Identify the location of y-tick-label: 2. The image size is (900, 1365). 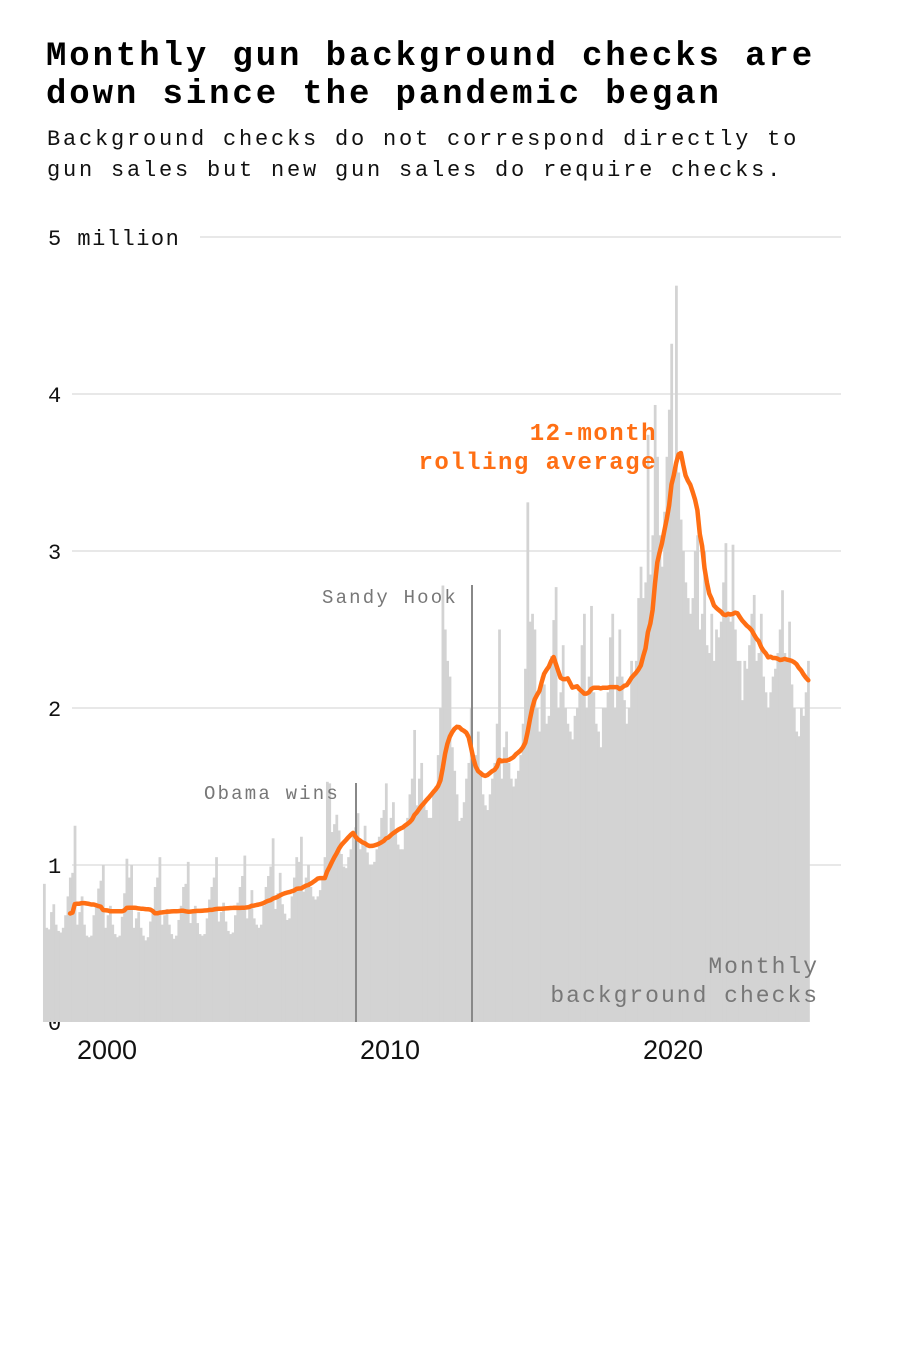
(55, 710).